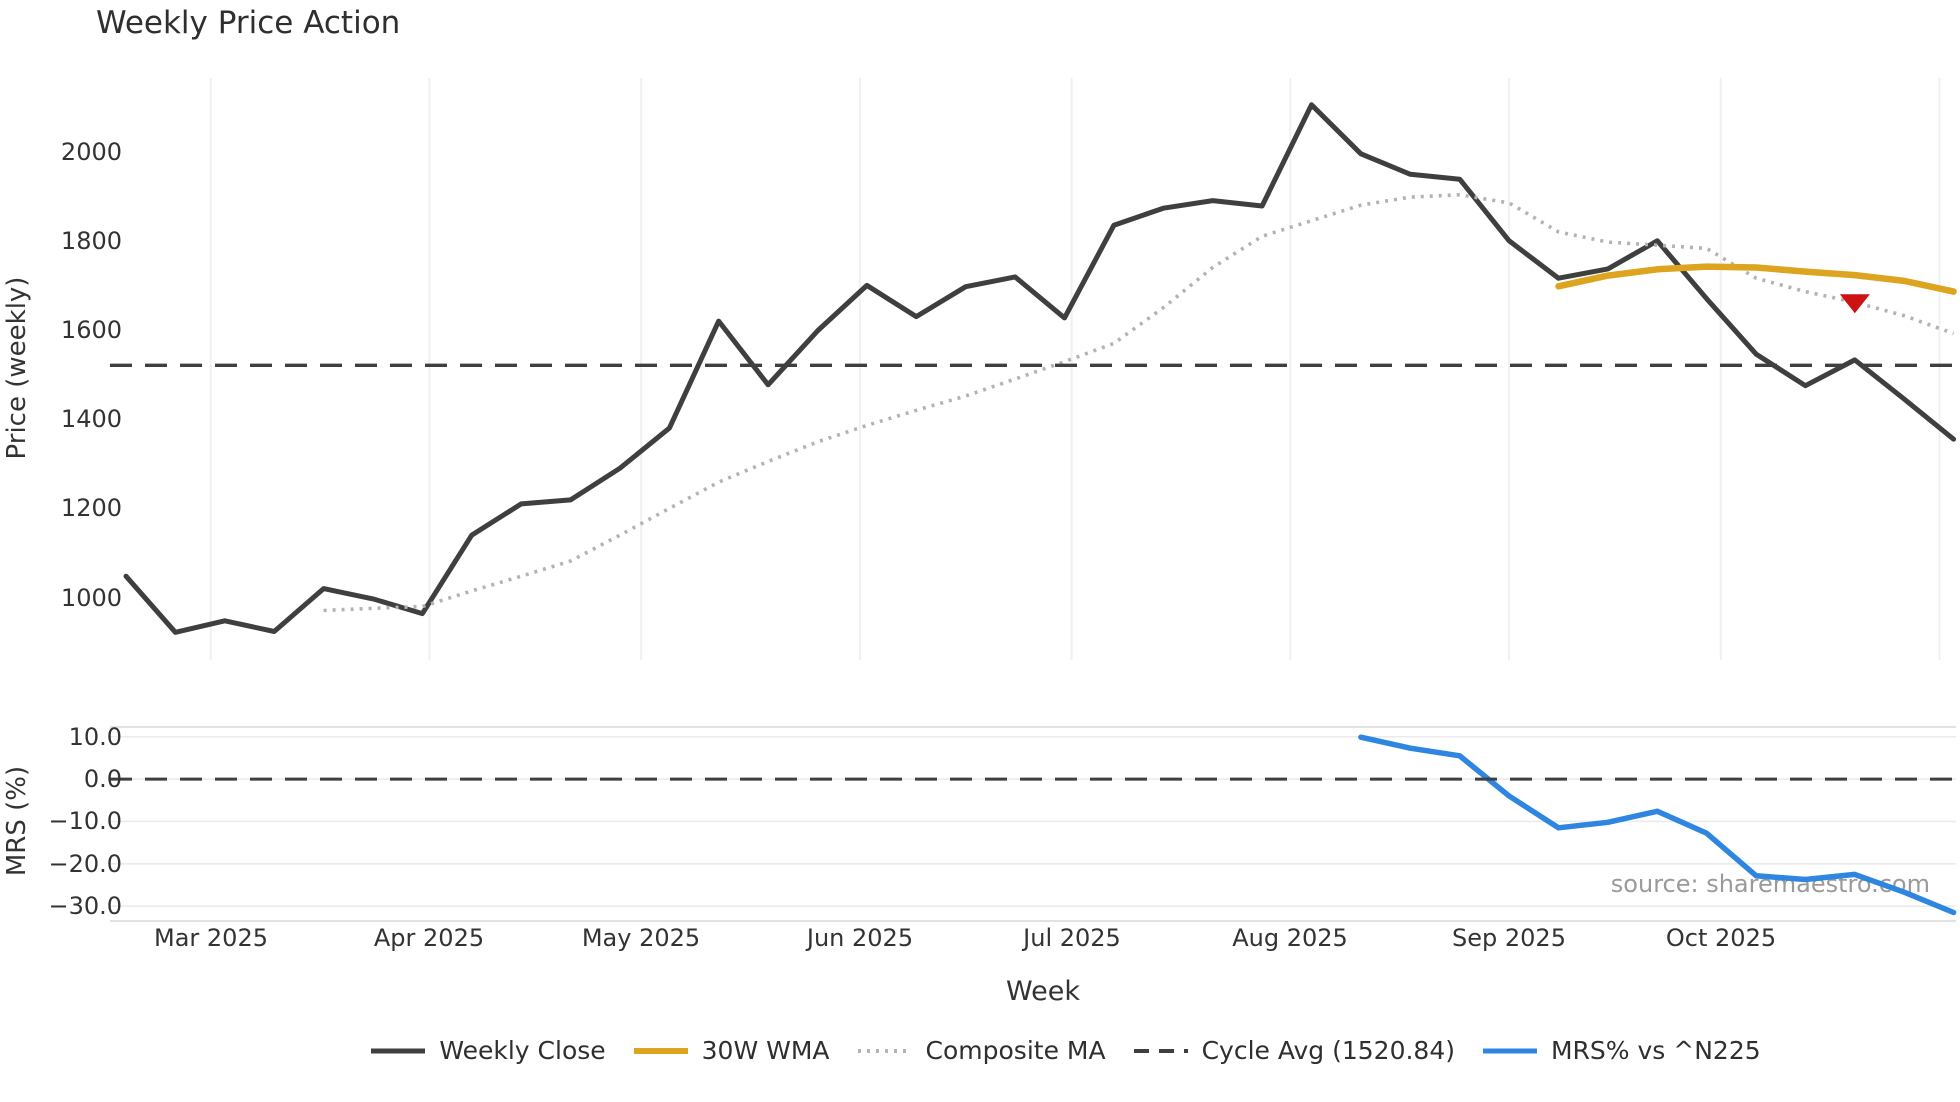  I want to click on sell-signal-marker-icon, so click(1854, 304).